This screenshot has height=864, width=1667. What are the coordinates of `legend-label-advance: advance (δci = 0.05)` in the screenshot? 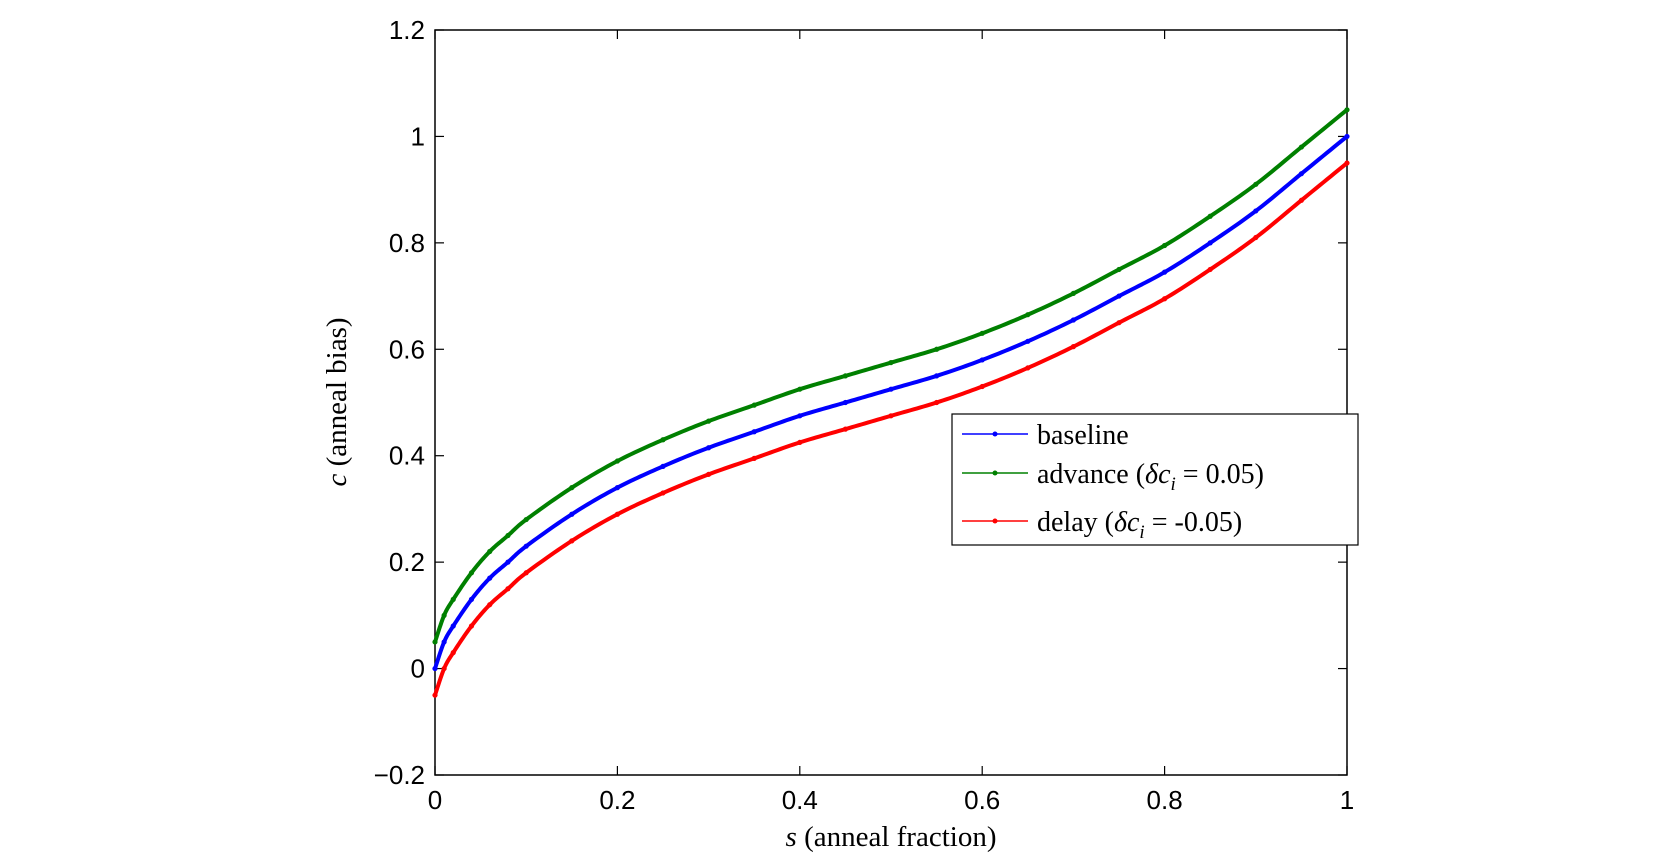 It's located at (1150, 477).